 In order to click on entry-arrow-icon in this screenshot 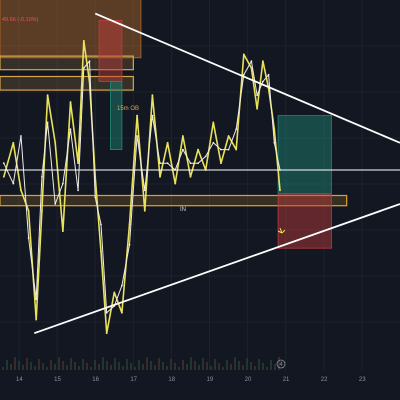, I will do `click(281, 230)`.